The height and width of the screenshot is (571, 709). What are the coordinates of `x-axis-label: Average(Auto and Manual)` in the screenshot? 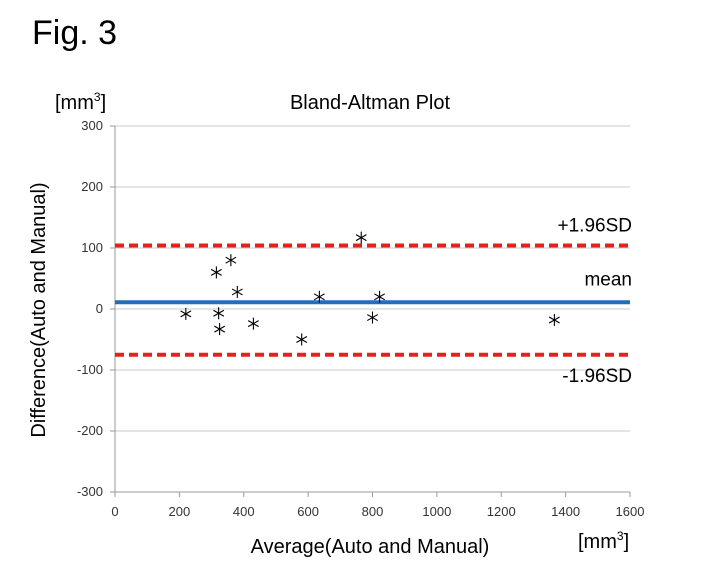 It's located at (370, 547).